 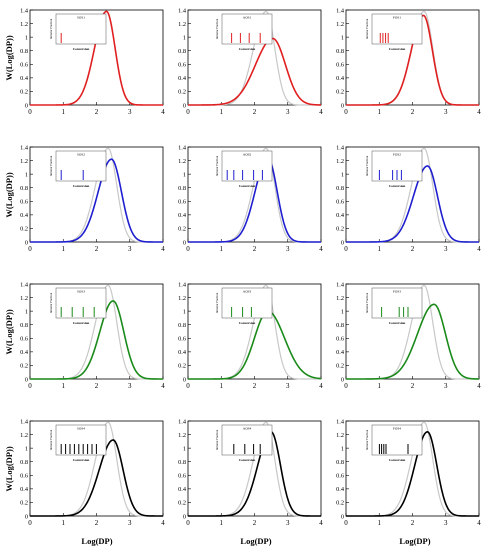 What do you see at coordinates (397, 429) in the screenshot?
I see `inset-title: FOS4` at bounding box center [397, 429].